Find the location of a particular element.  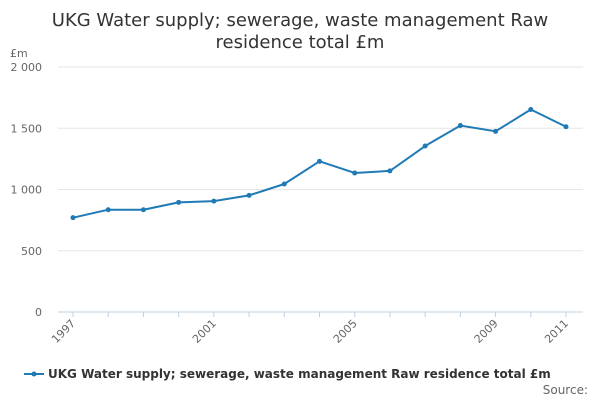

x-tick-label: 1997 is located at coordinates (63, 331).